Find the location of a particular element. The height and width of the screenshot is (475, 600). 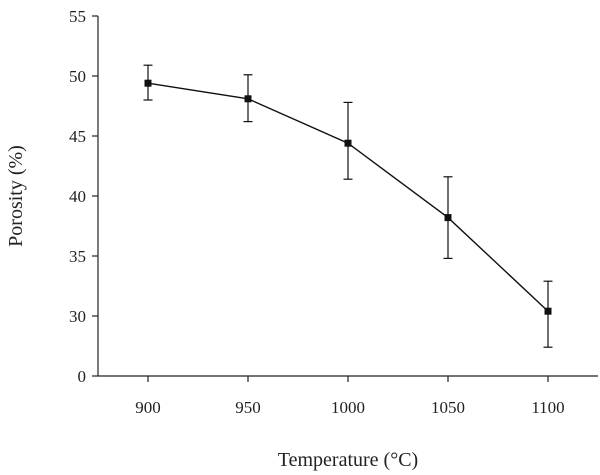

x-tick-label-1100: 1100 is located at coordinates (547, 407).